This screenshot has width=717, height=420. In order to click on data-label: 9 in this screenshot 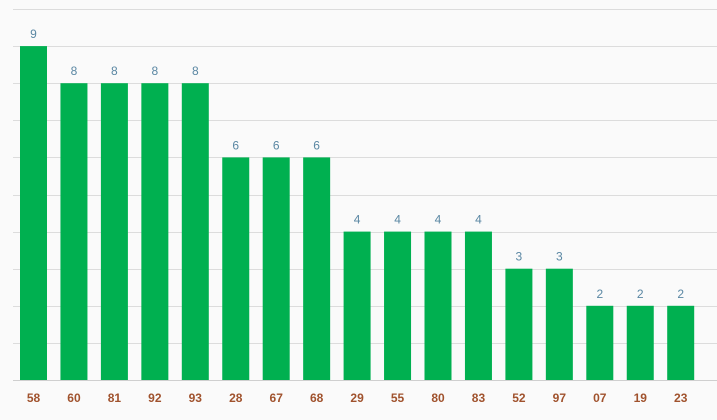, I will do `click(33, 34)`.